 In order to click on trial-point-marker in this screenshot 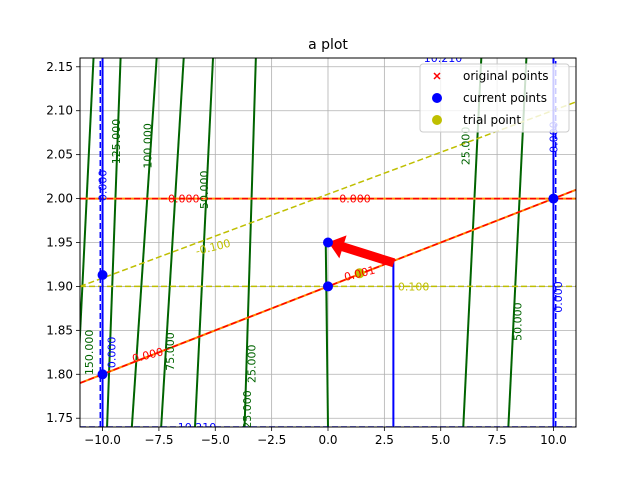, I will do `click(359, 273)`.